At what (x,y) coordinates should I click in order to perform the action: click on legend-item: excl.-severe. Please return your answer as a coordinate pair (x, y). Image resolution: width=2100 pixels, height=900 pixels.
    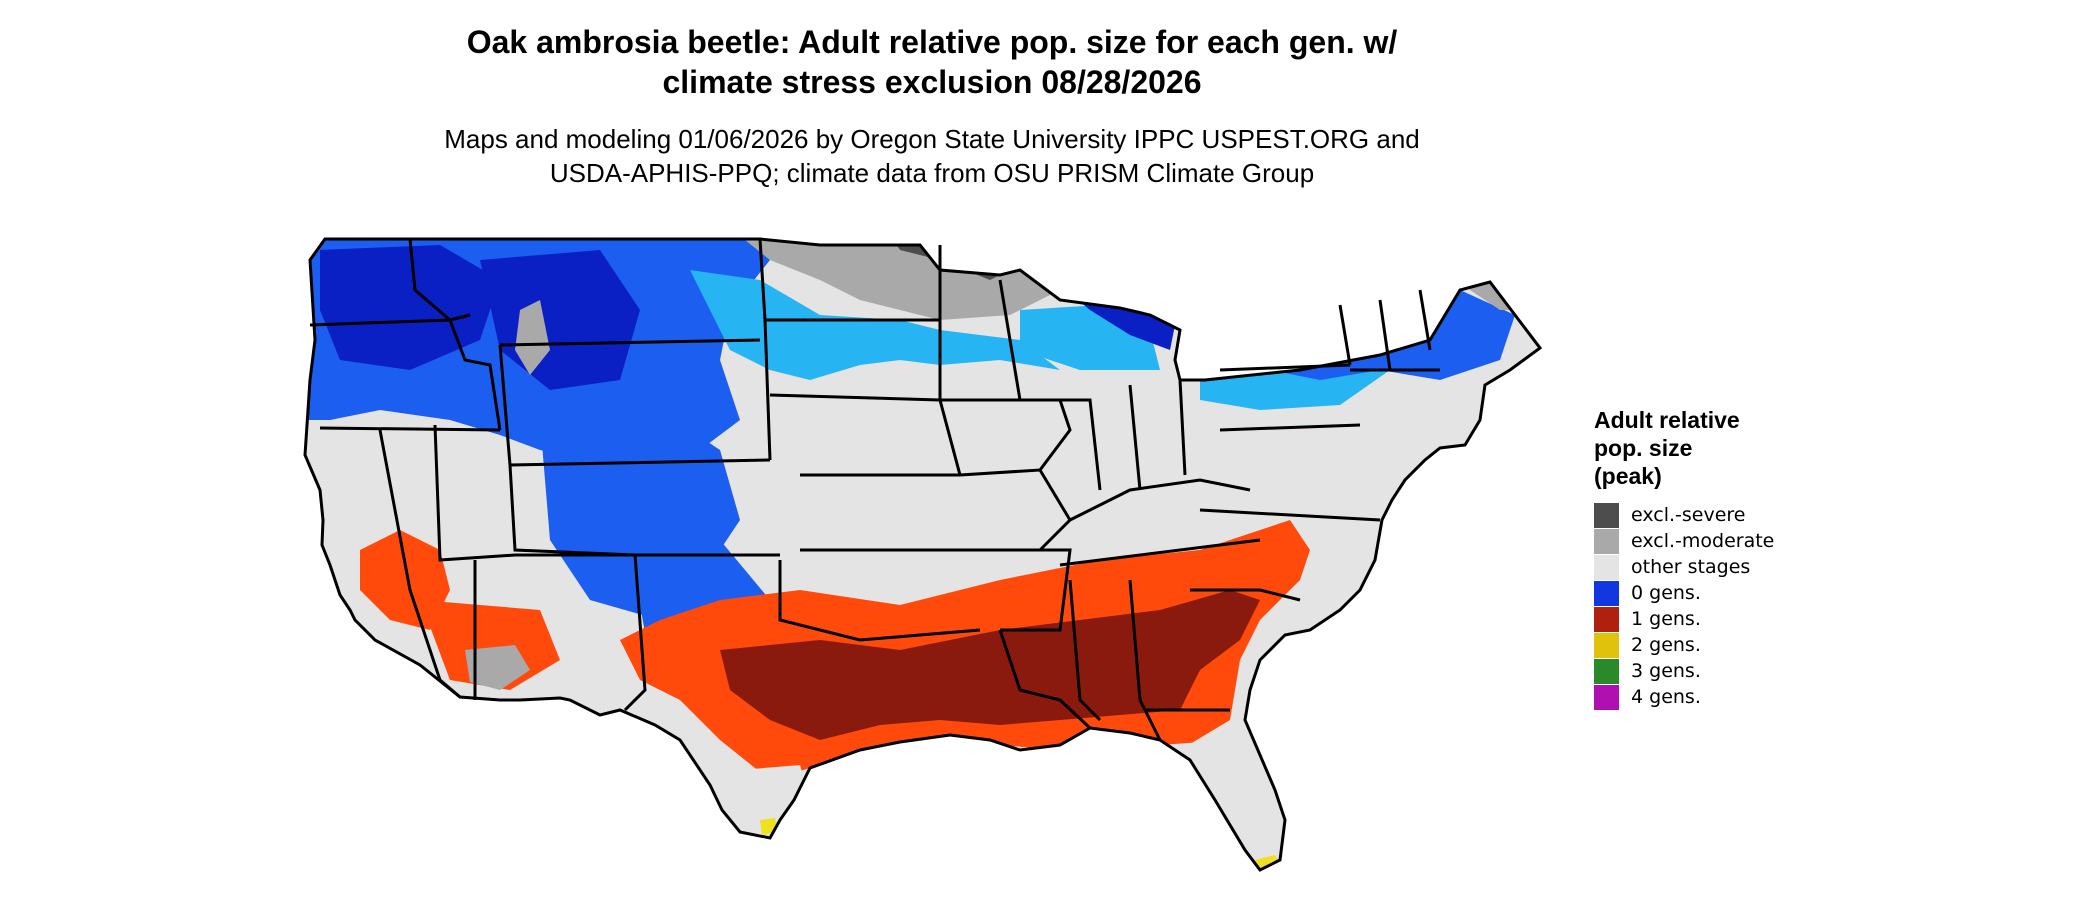
    Looking at the image, I should click on (1709, 515).